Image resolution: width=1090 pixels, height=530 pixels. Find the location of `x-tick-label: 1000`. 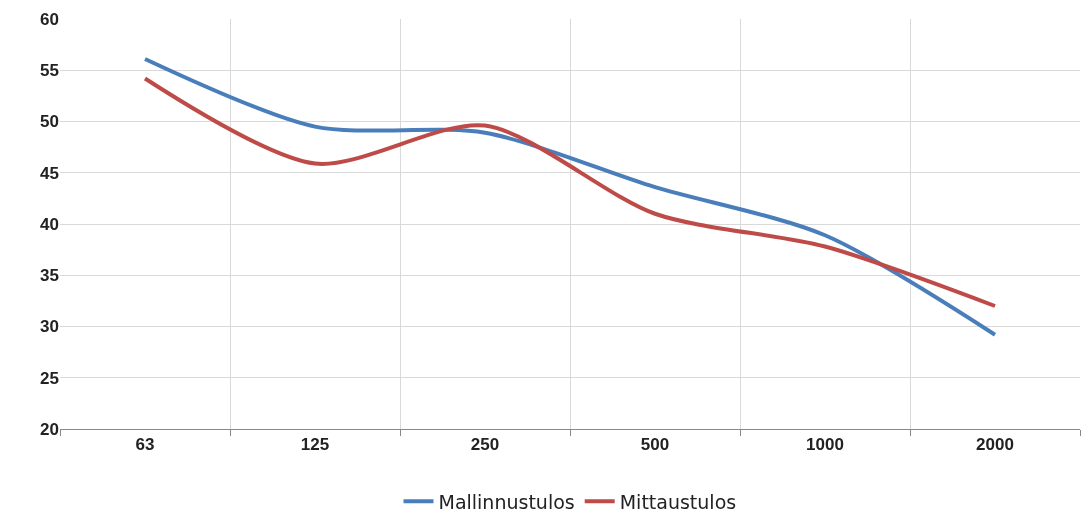

x-tick-label: 1000 is located at coordinates (825, 445).